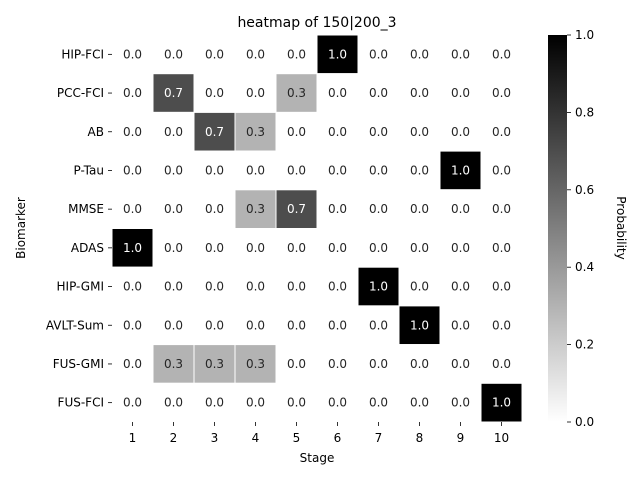 Image resolution: width=640 pixels, height=485 pixels. What do you see at coordinates (379, 438) in the screenshot?
I see `x-tick-label: 7` at bounding box center [379, 438].